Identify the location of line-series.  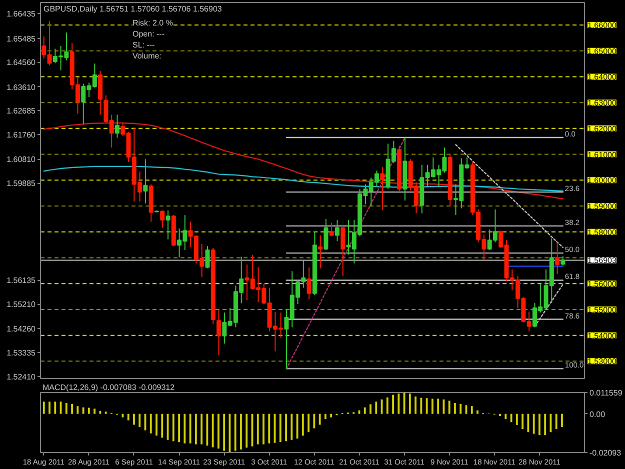
(346, 253).